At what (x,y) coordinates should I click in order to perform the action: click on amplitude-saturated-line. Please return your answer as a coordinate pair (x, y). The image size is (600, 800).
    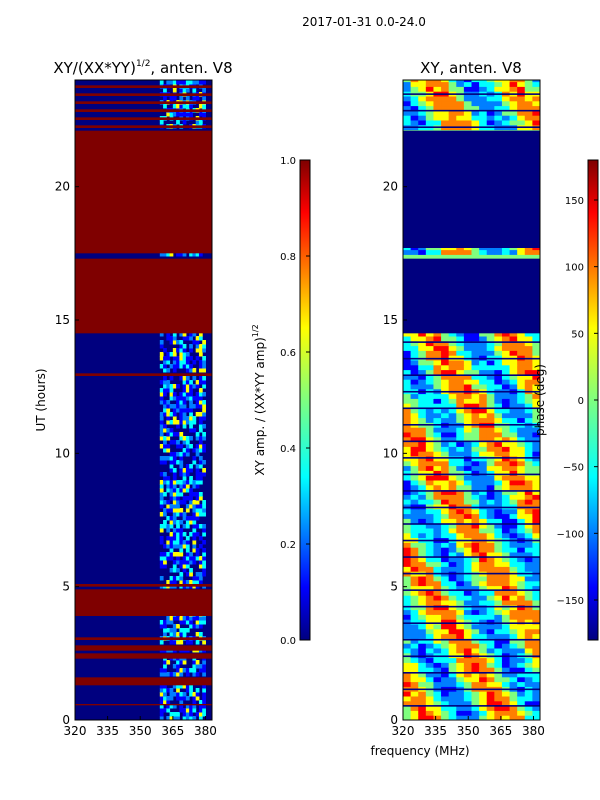
    Looking at the image, I should click on (143, 110).